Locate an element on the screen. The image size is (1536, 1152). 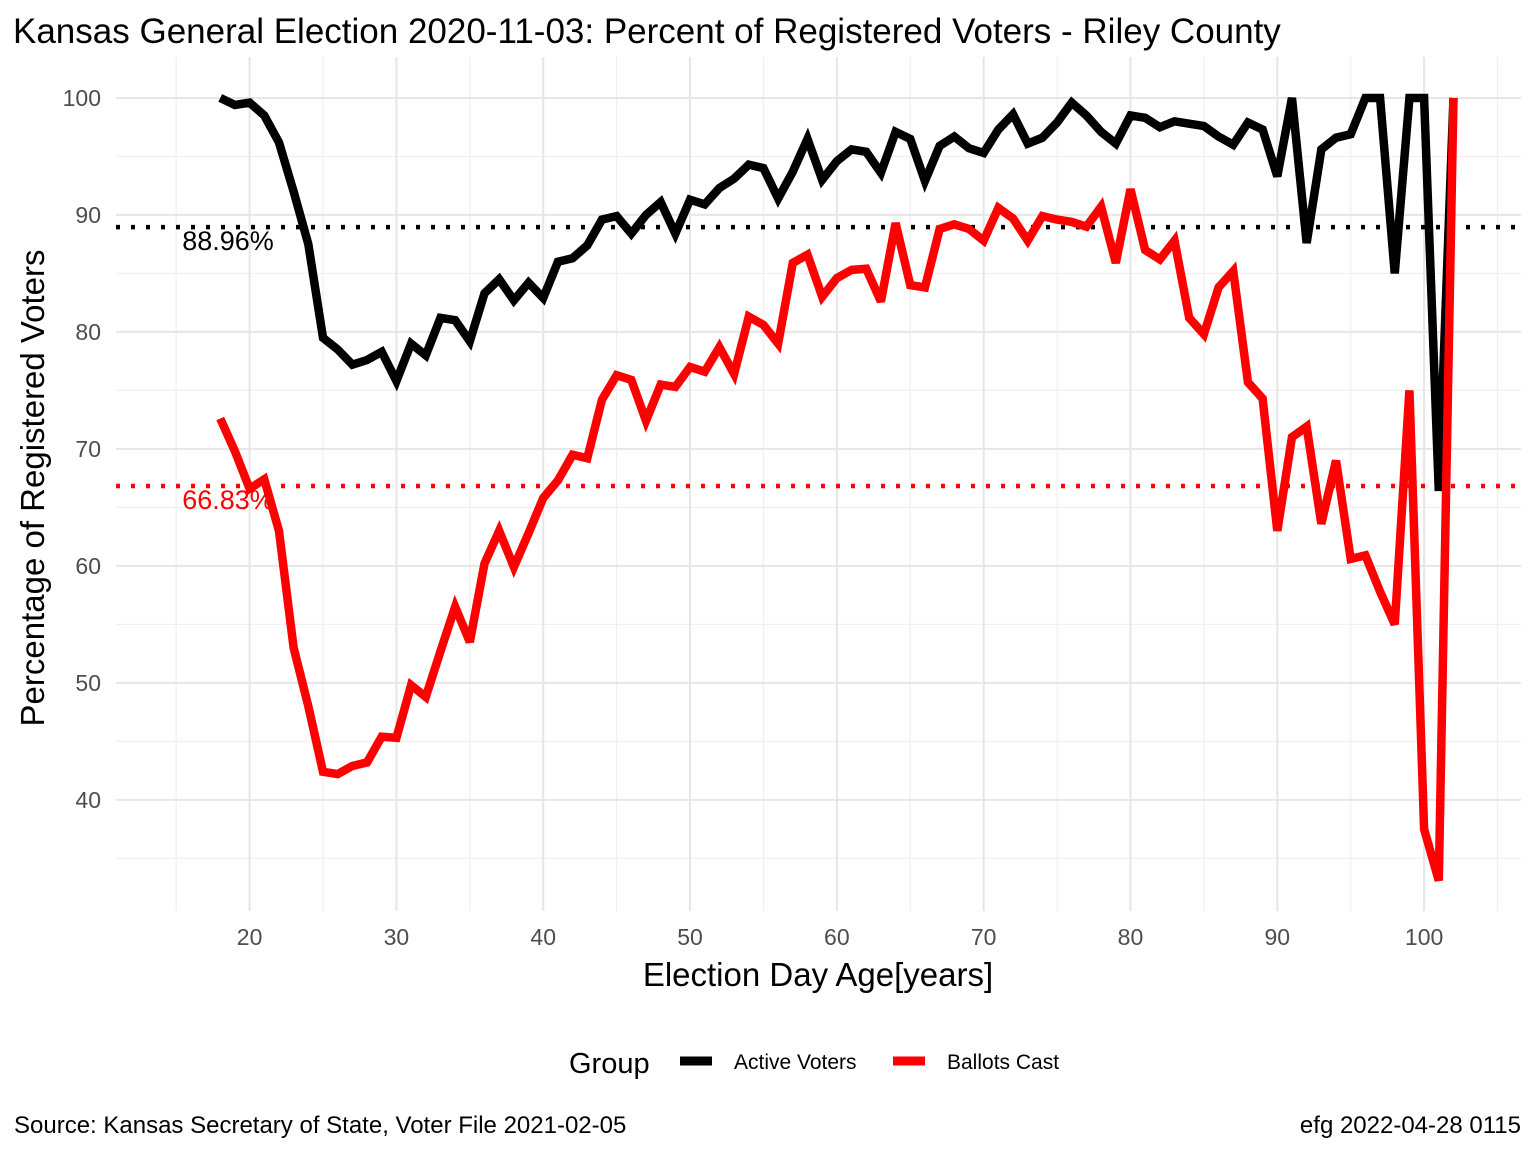
legend-title: Group is located at coordinates (609, 1064).